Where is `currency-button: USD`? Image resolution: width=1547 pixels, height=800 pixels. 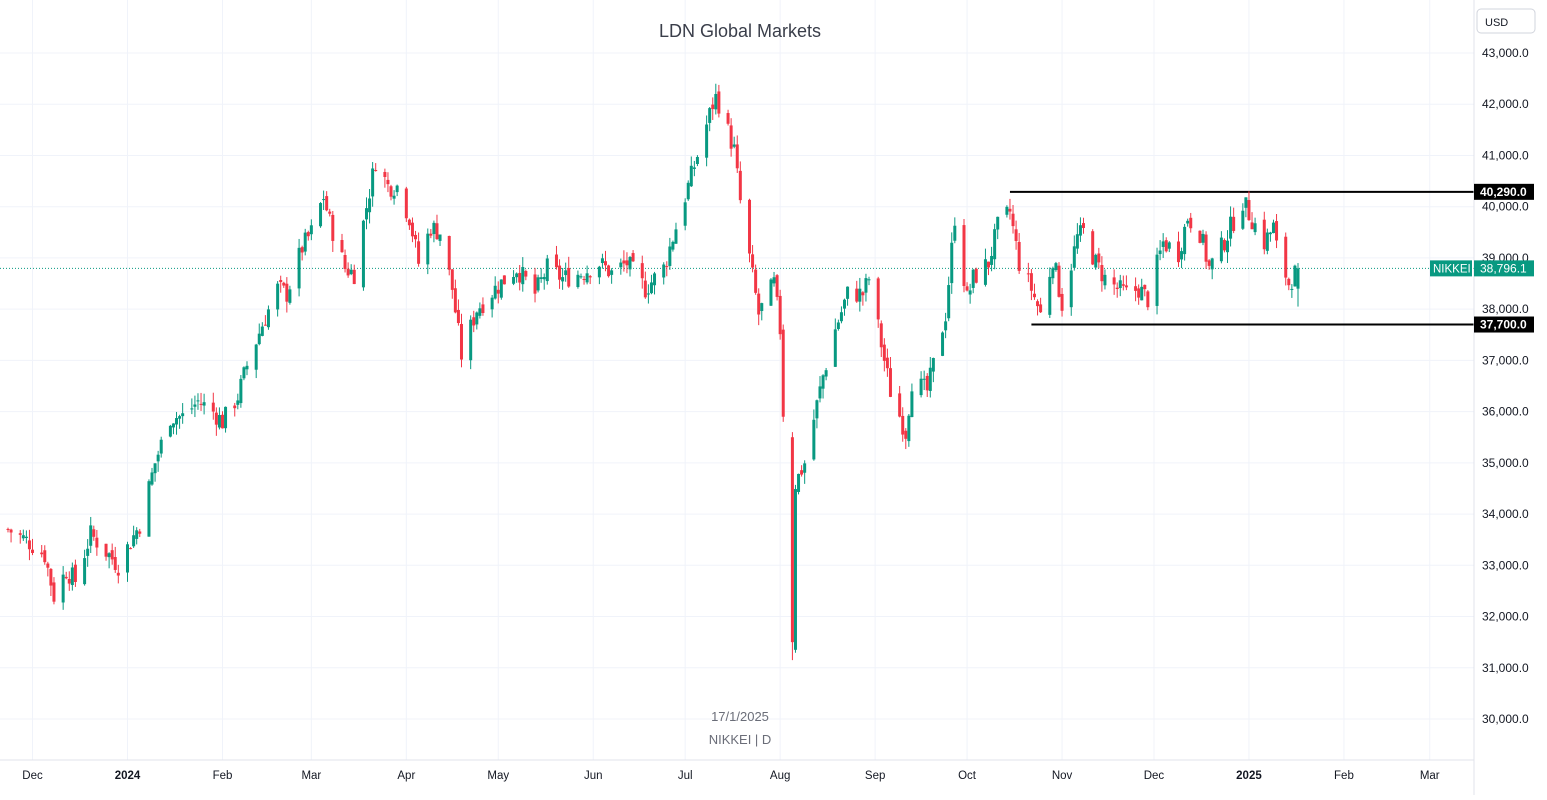 currency-button: USD is located at coordinates (1506, 21).